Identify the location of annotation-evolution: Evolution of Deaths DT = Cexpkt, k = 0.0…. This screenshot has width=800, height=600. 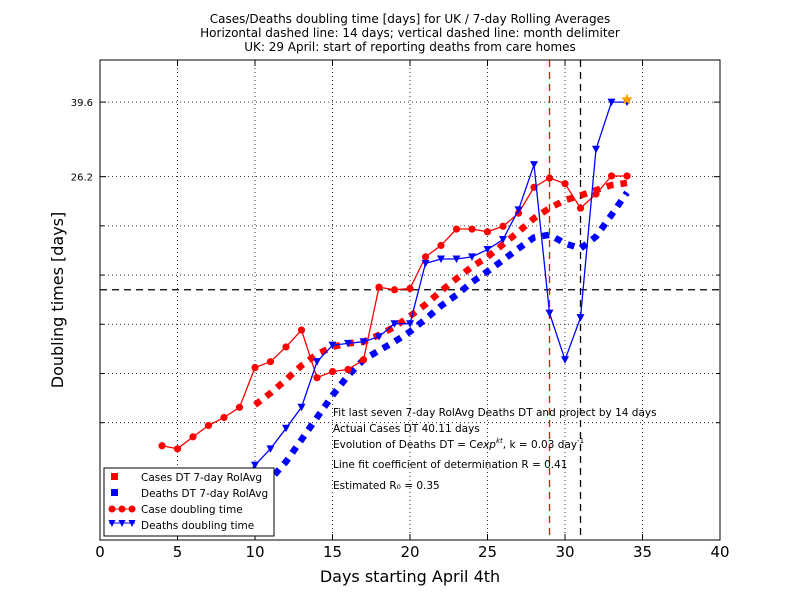
(458, 444).